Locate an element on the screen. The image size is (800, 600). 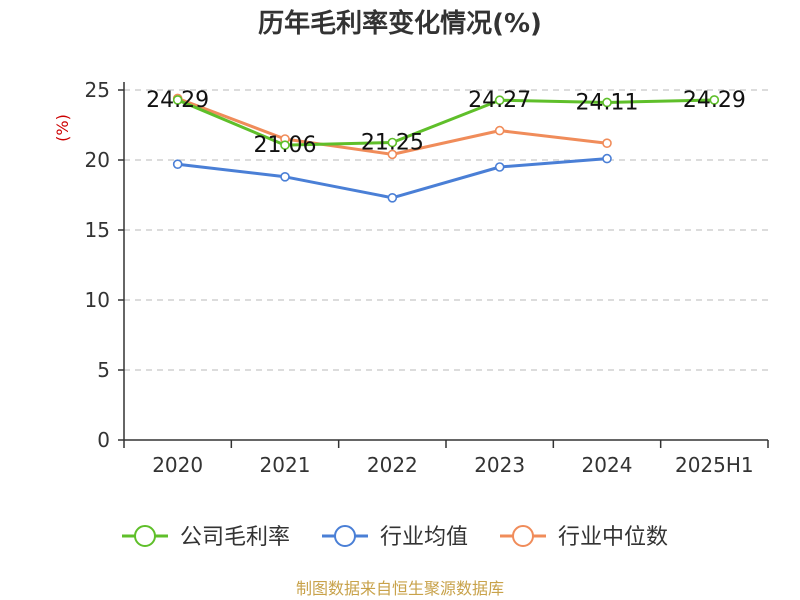
x-tick-label: 2023 is located at coordinates (499, 465).